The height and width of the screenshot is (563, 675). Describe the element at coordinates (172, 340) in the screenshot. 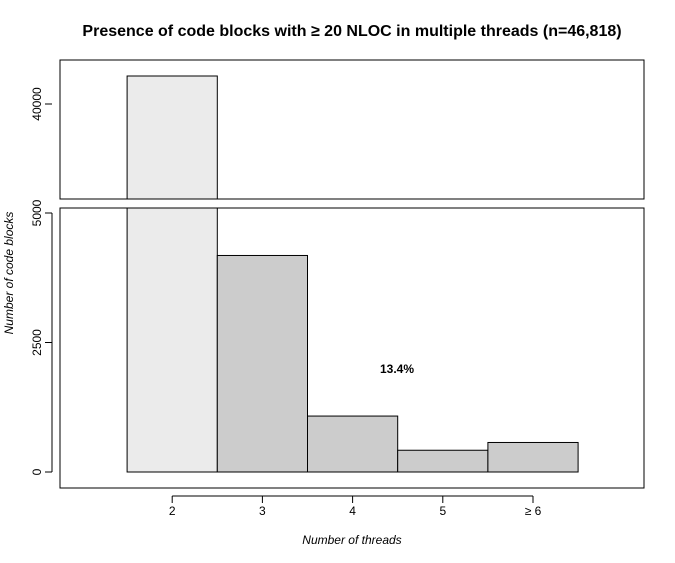

I see `bar-1-lower` at that location.